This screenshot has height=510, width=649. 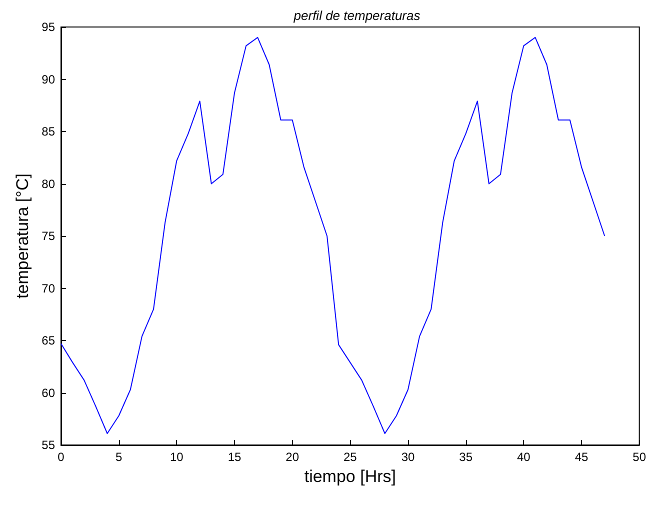 What do you see at coordinates (466, 457) in the screenshot?
I see `x-tick-label: 35` at bounding box center [466, 457].